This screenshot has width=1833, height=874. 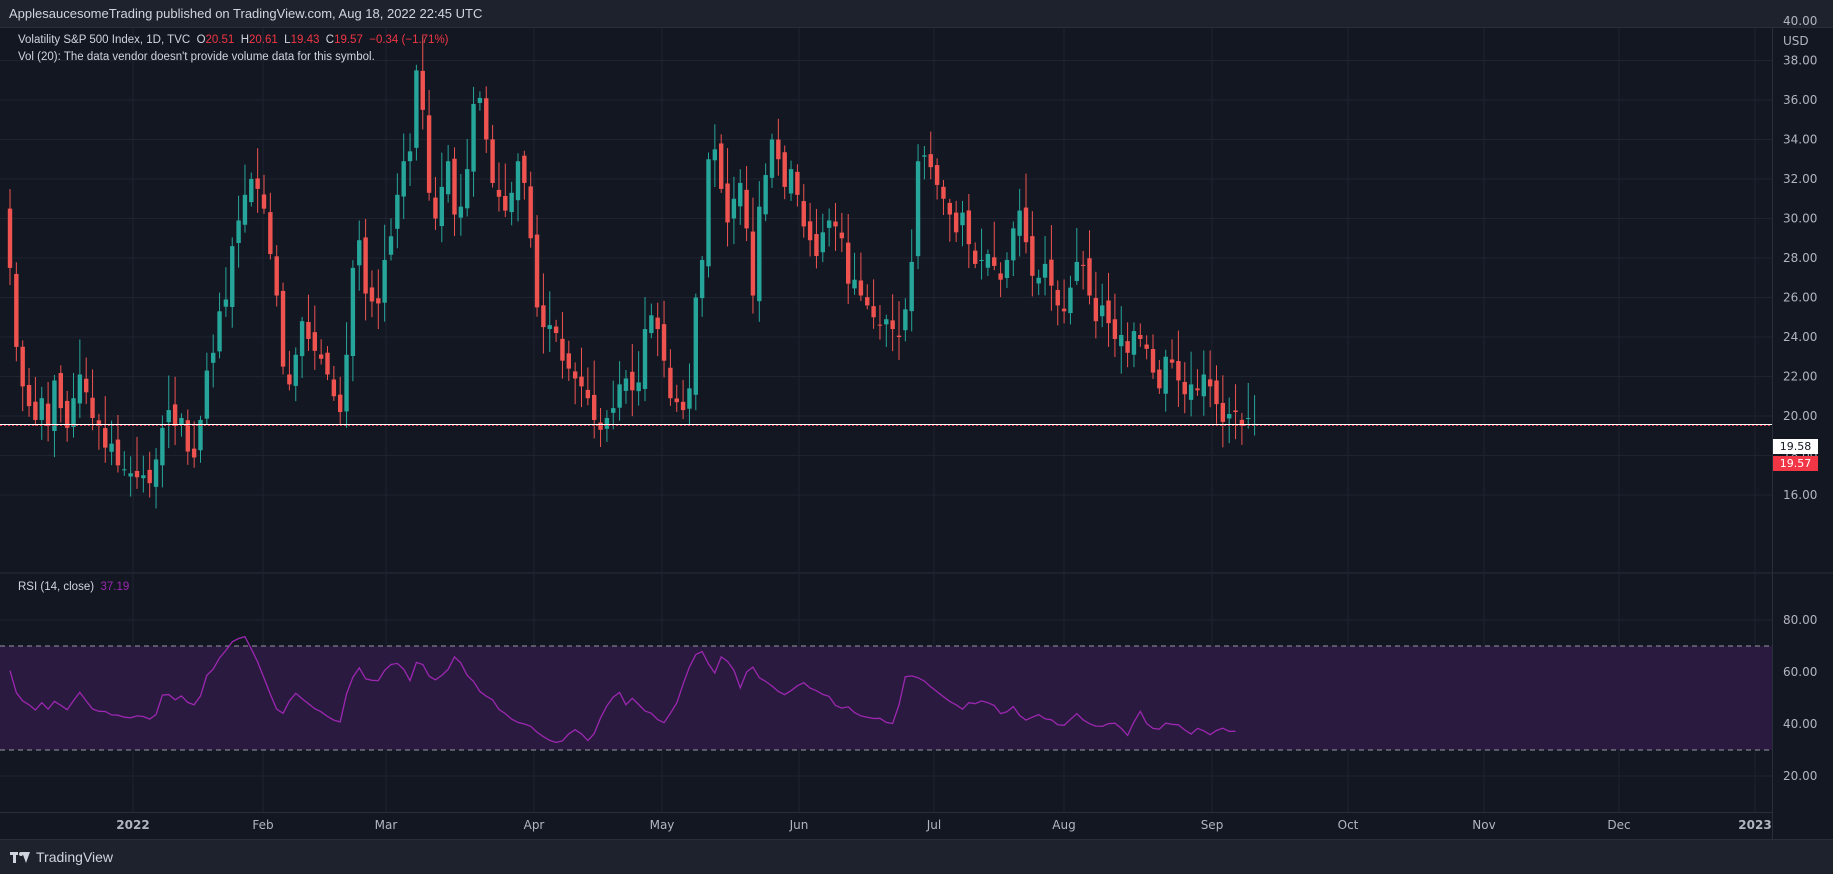 What do you see at coordinates (1800, 416) in the screenshot?
I see `y-tick-label: 20.00` at bounding box center [1800, 416].